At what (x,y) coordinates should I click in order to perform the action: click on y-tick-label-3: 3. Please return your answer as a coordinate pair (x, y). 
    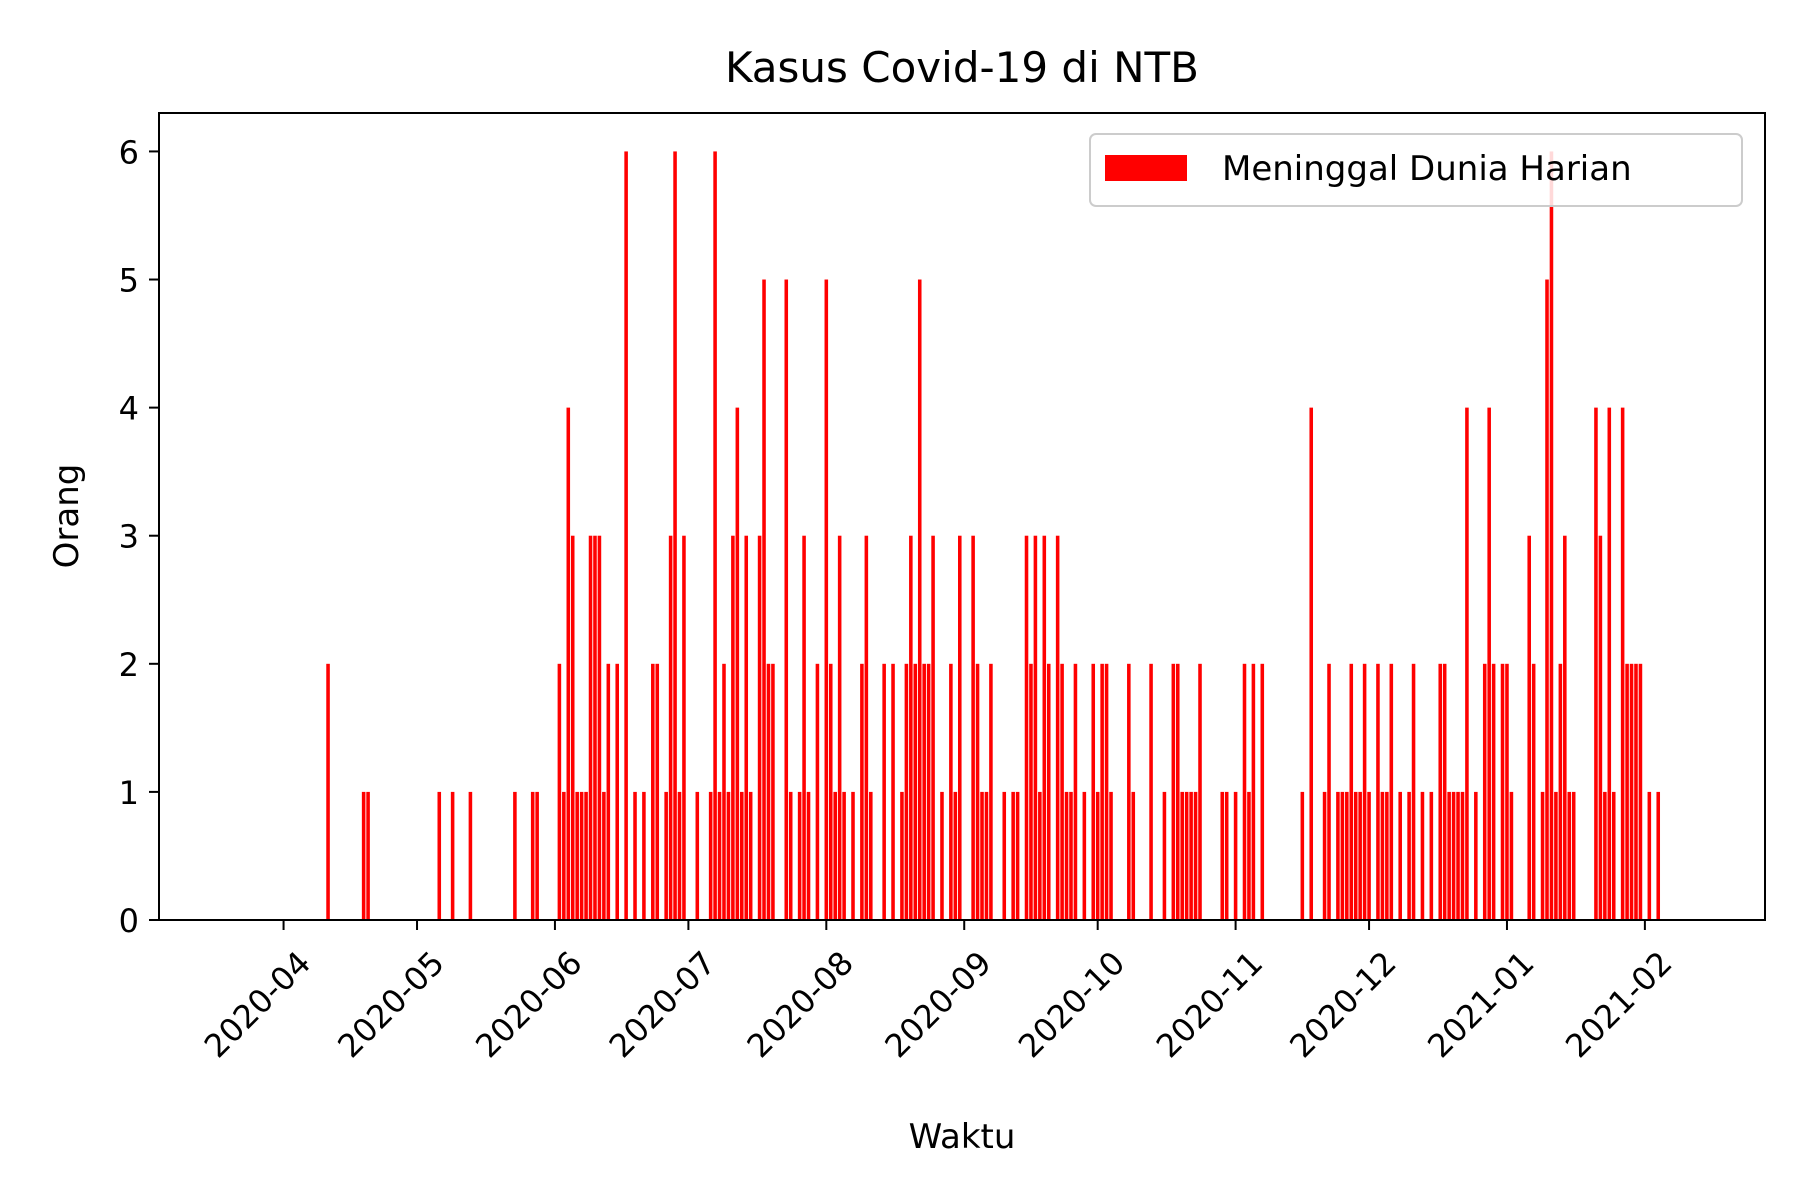
    Looking at the image, I should click on (129, 537).